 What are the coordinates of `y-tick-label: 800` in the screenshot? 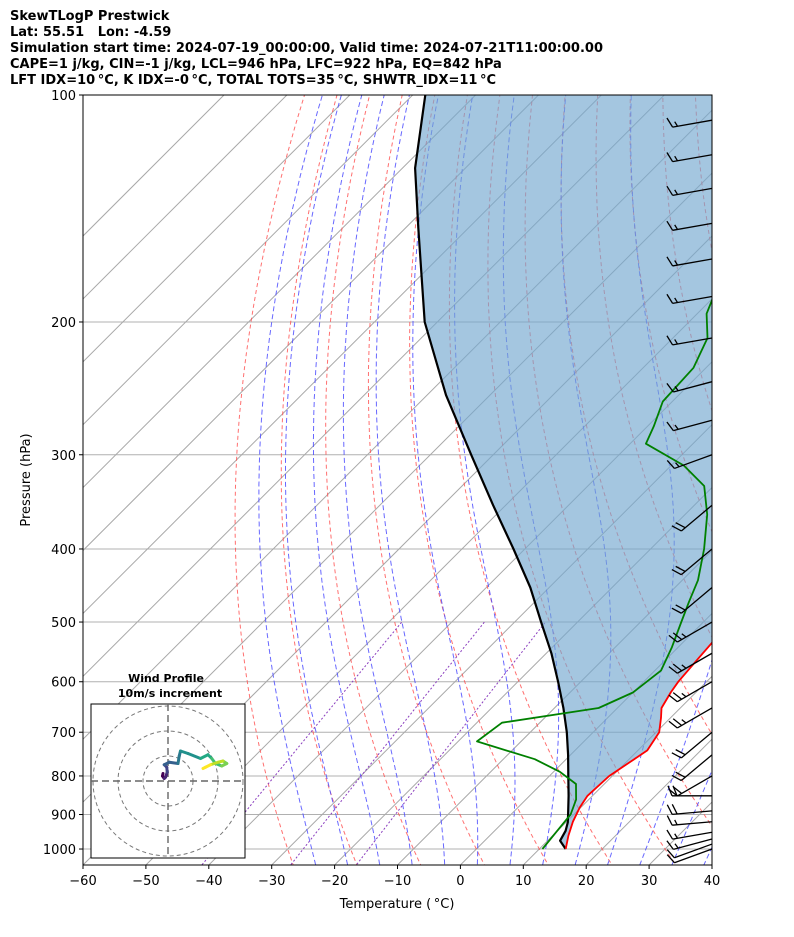 It's located at (63, 777).